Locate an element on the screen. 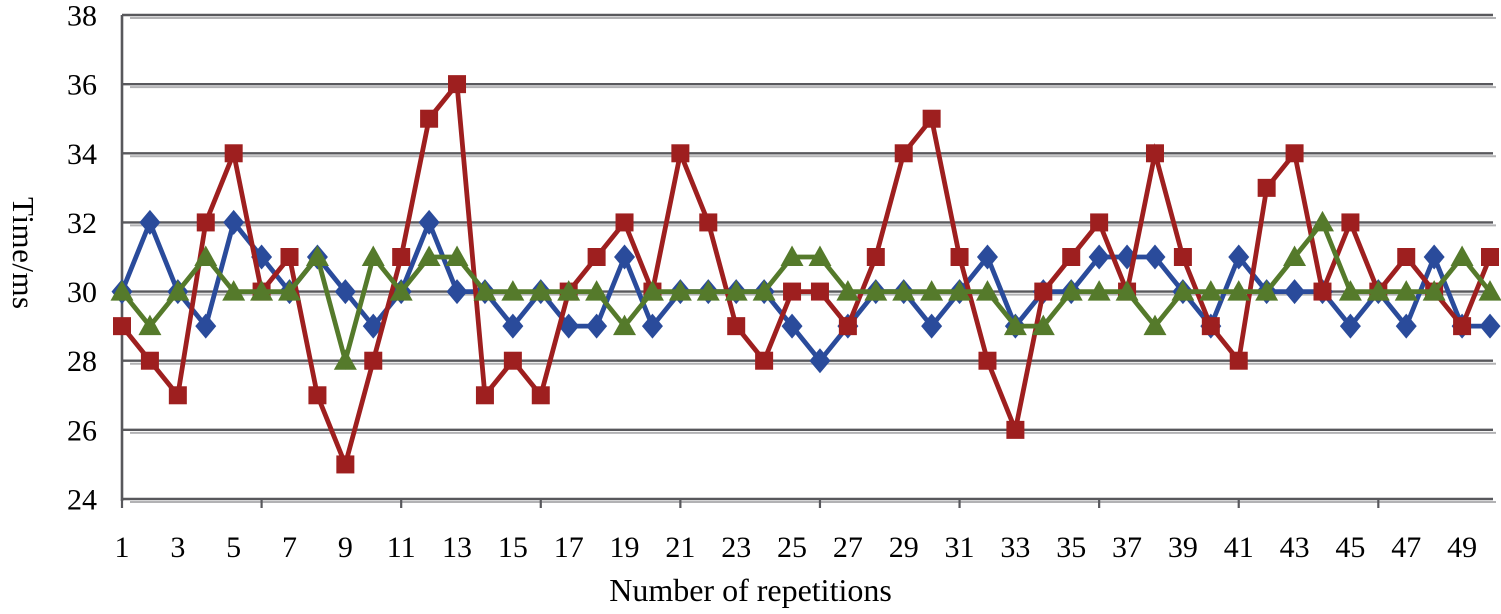  x-axis-title: Number of repetitions is located at coordinates (750, 590).